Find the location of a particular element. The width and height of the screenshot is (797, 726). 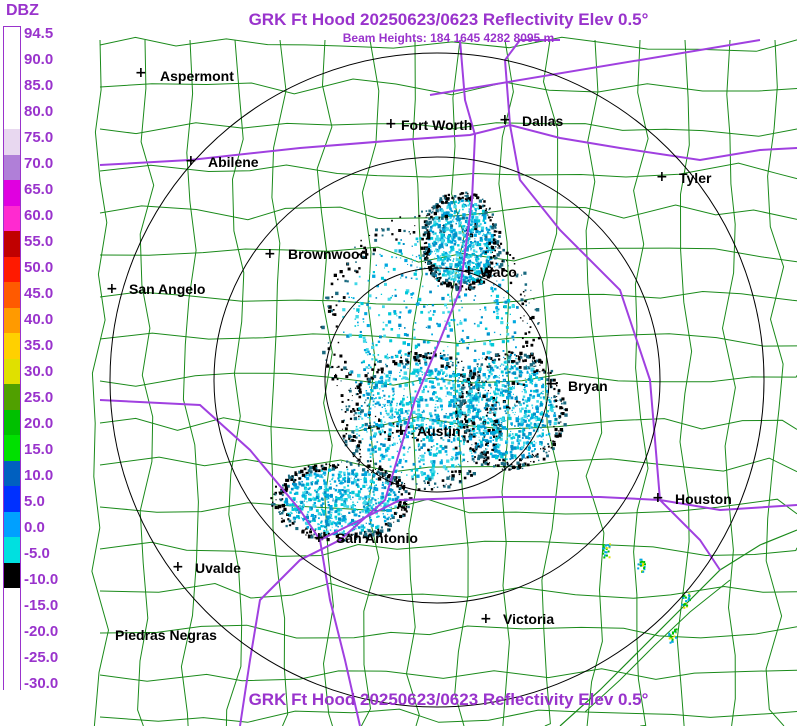

scale-tick-label: -10.0 is located at coordinates (41, 579).